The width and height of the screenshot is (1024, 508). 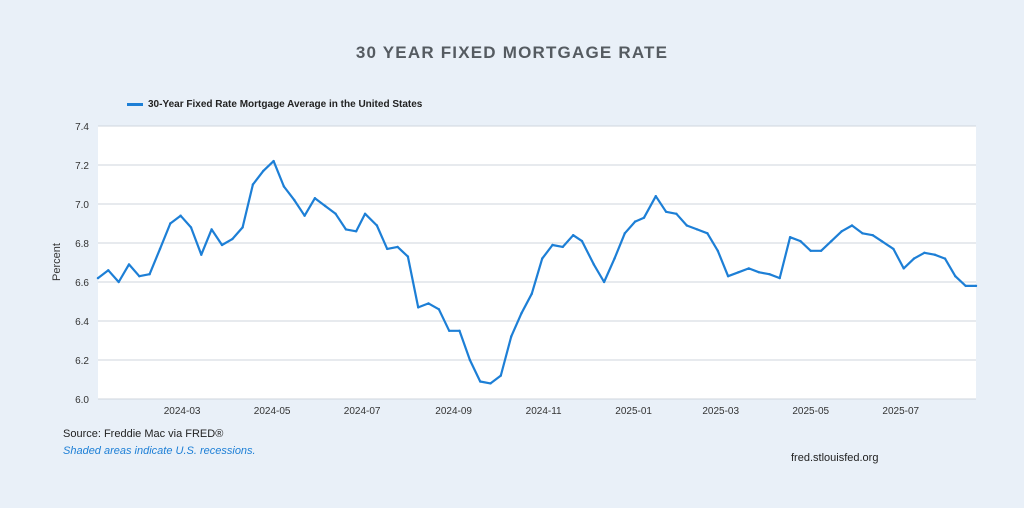 I want to click on y-tick-label: 6.4, so click(x=82, y=322).